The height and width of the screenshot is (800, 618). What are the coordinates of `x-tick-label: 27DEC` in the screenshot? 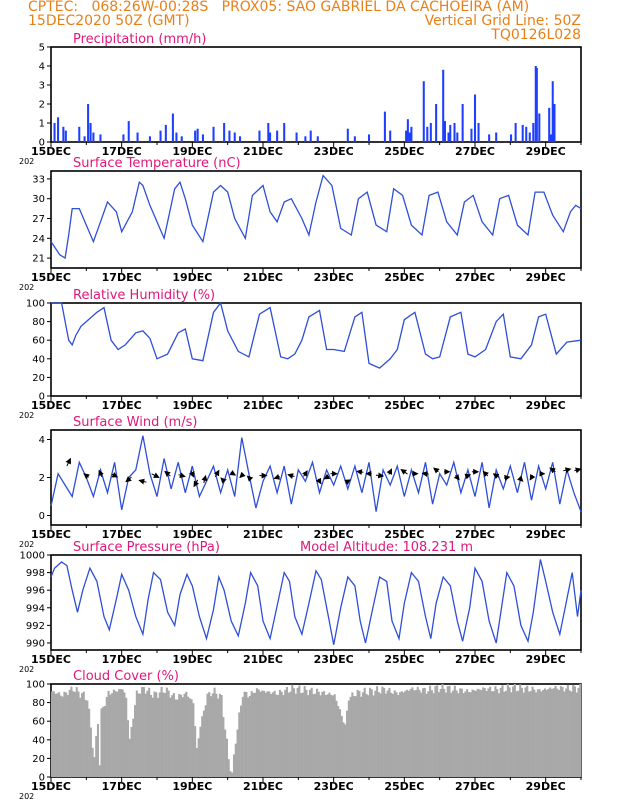 It's located at (475, 151).